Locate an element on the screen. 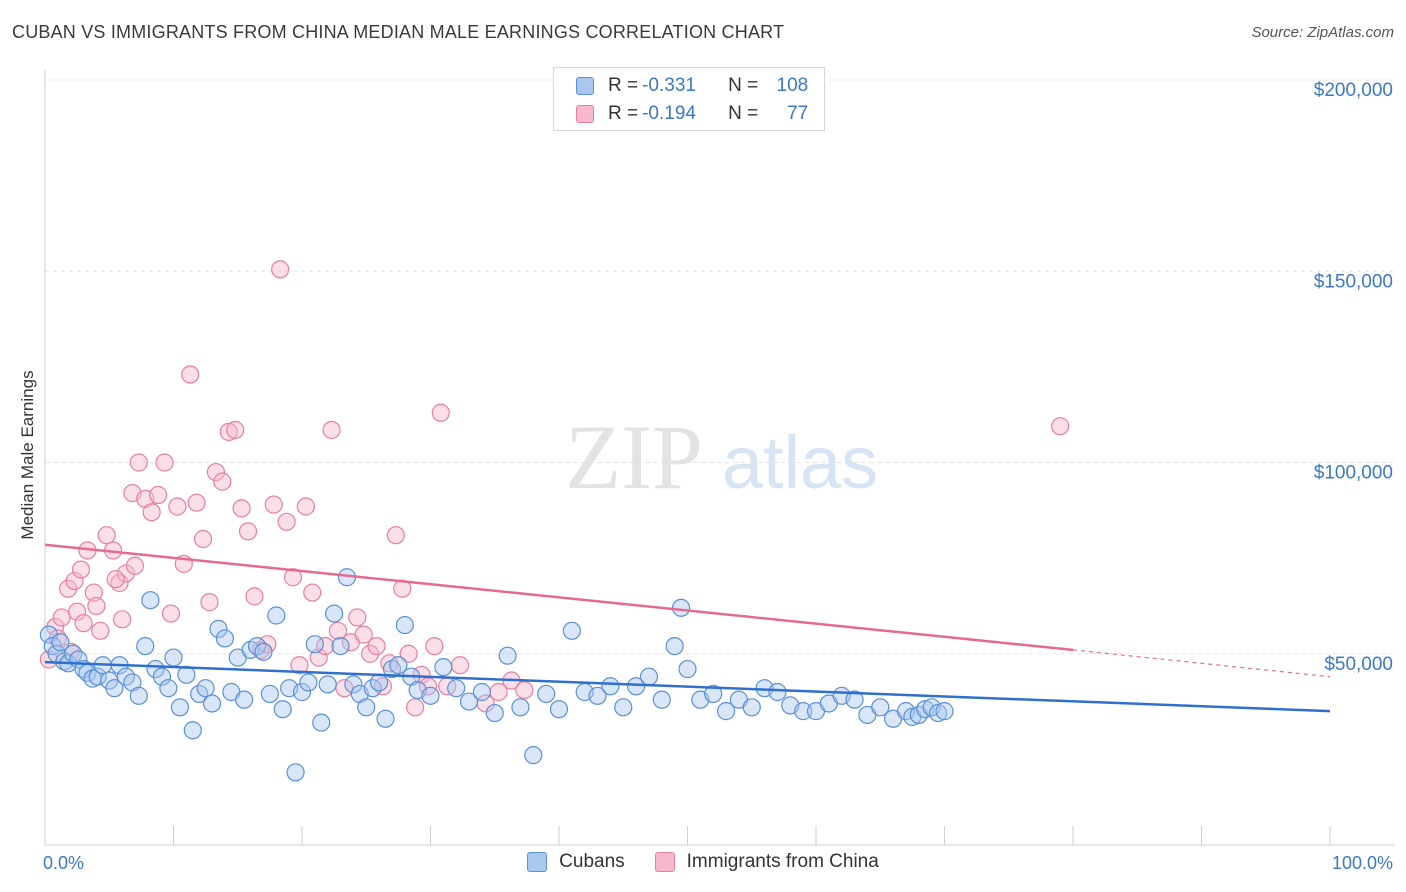 The height and width of the screenshot is (892, 1406). watermark-atlas: atlas is located at coordinates (800, 462).